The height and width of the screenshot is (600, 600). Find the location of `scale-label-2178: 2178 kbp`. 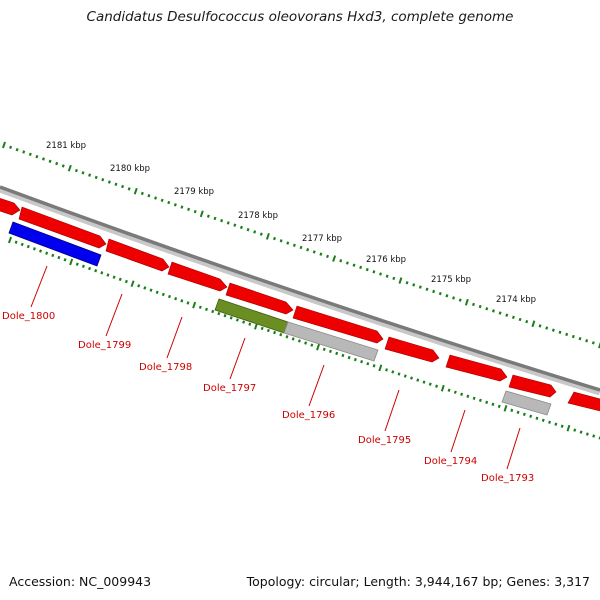

scale-label-2178: 2178 kbp is located at coordinates (258, 216).